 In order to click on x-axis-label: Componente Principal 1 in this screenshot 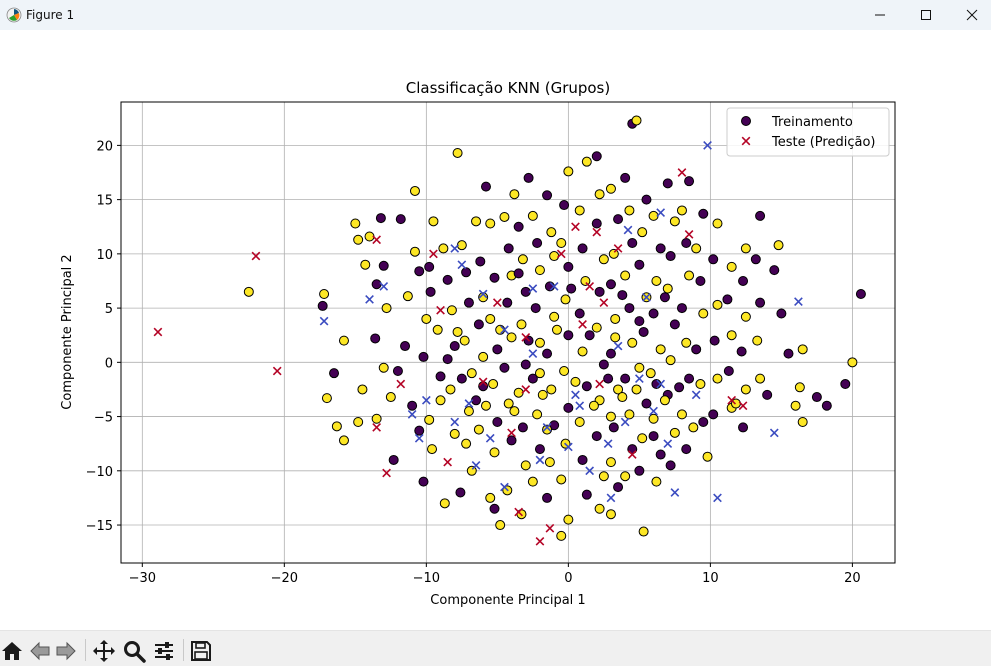, I will do `click(507, 600)`.